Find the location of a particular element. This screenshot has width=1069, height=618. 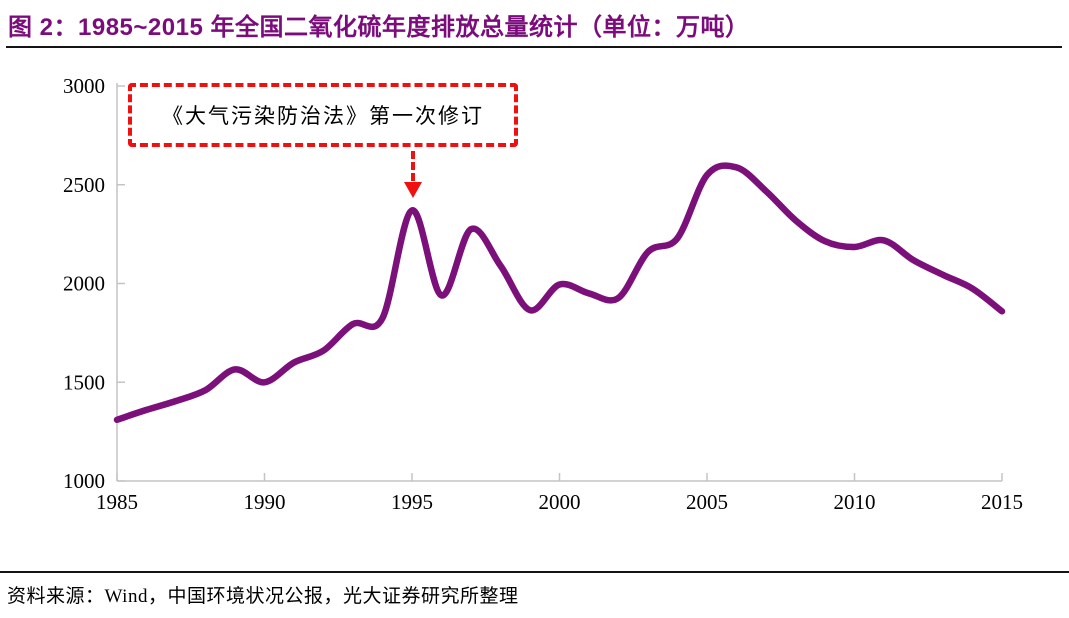

annotation-callout: 《大气污染防治法》第一次修订 is located at coordinates (323, 115).